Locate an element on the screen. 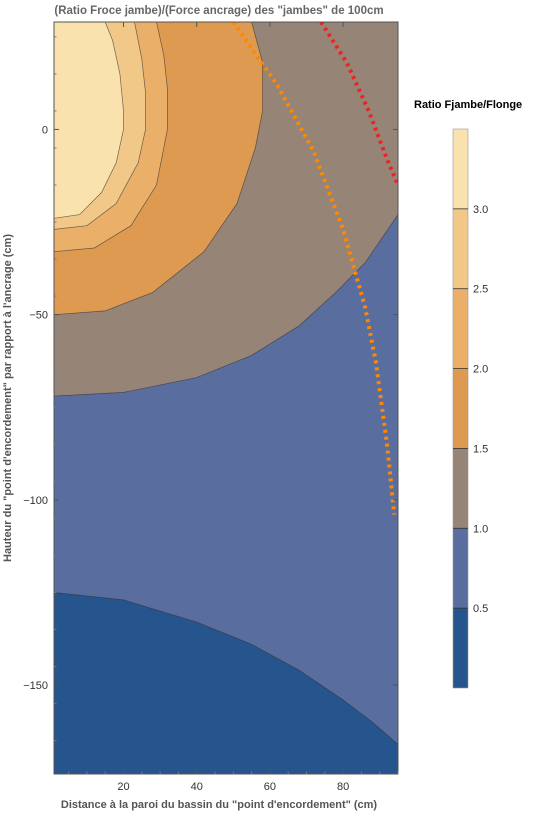 The height and width of the screenshot is (816, 533). y-tick-label: −150 is located at coordinates (35, 686).